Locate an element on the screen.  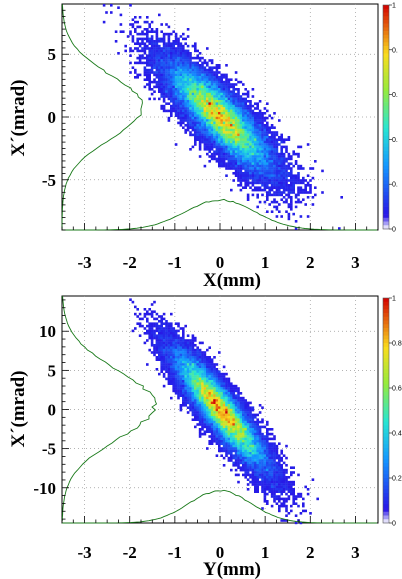
y-axis-label: X´(mrad) is located at coordinates (18, 408).